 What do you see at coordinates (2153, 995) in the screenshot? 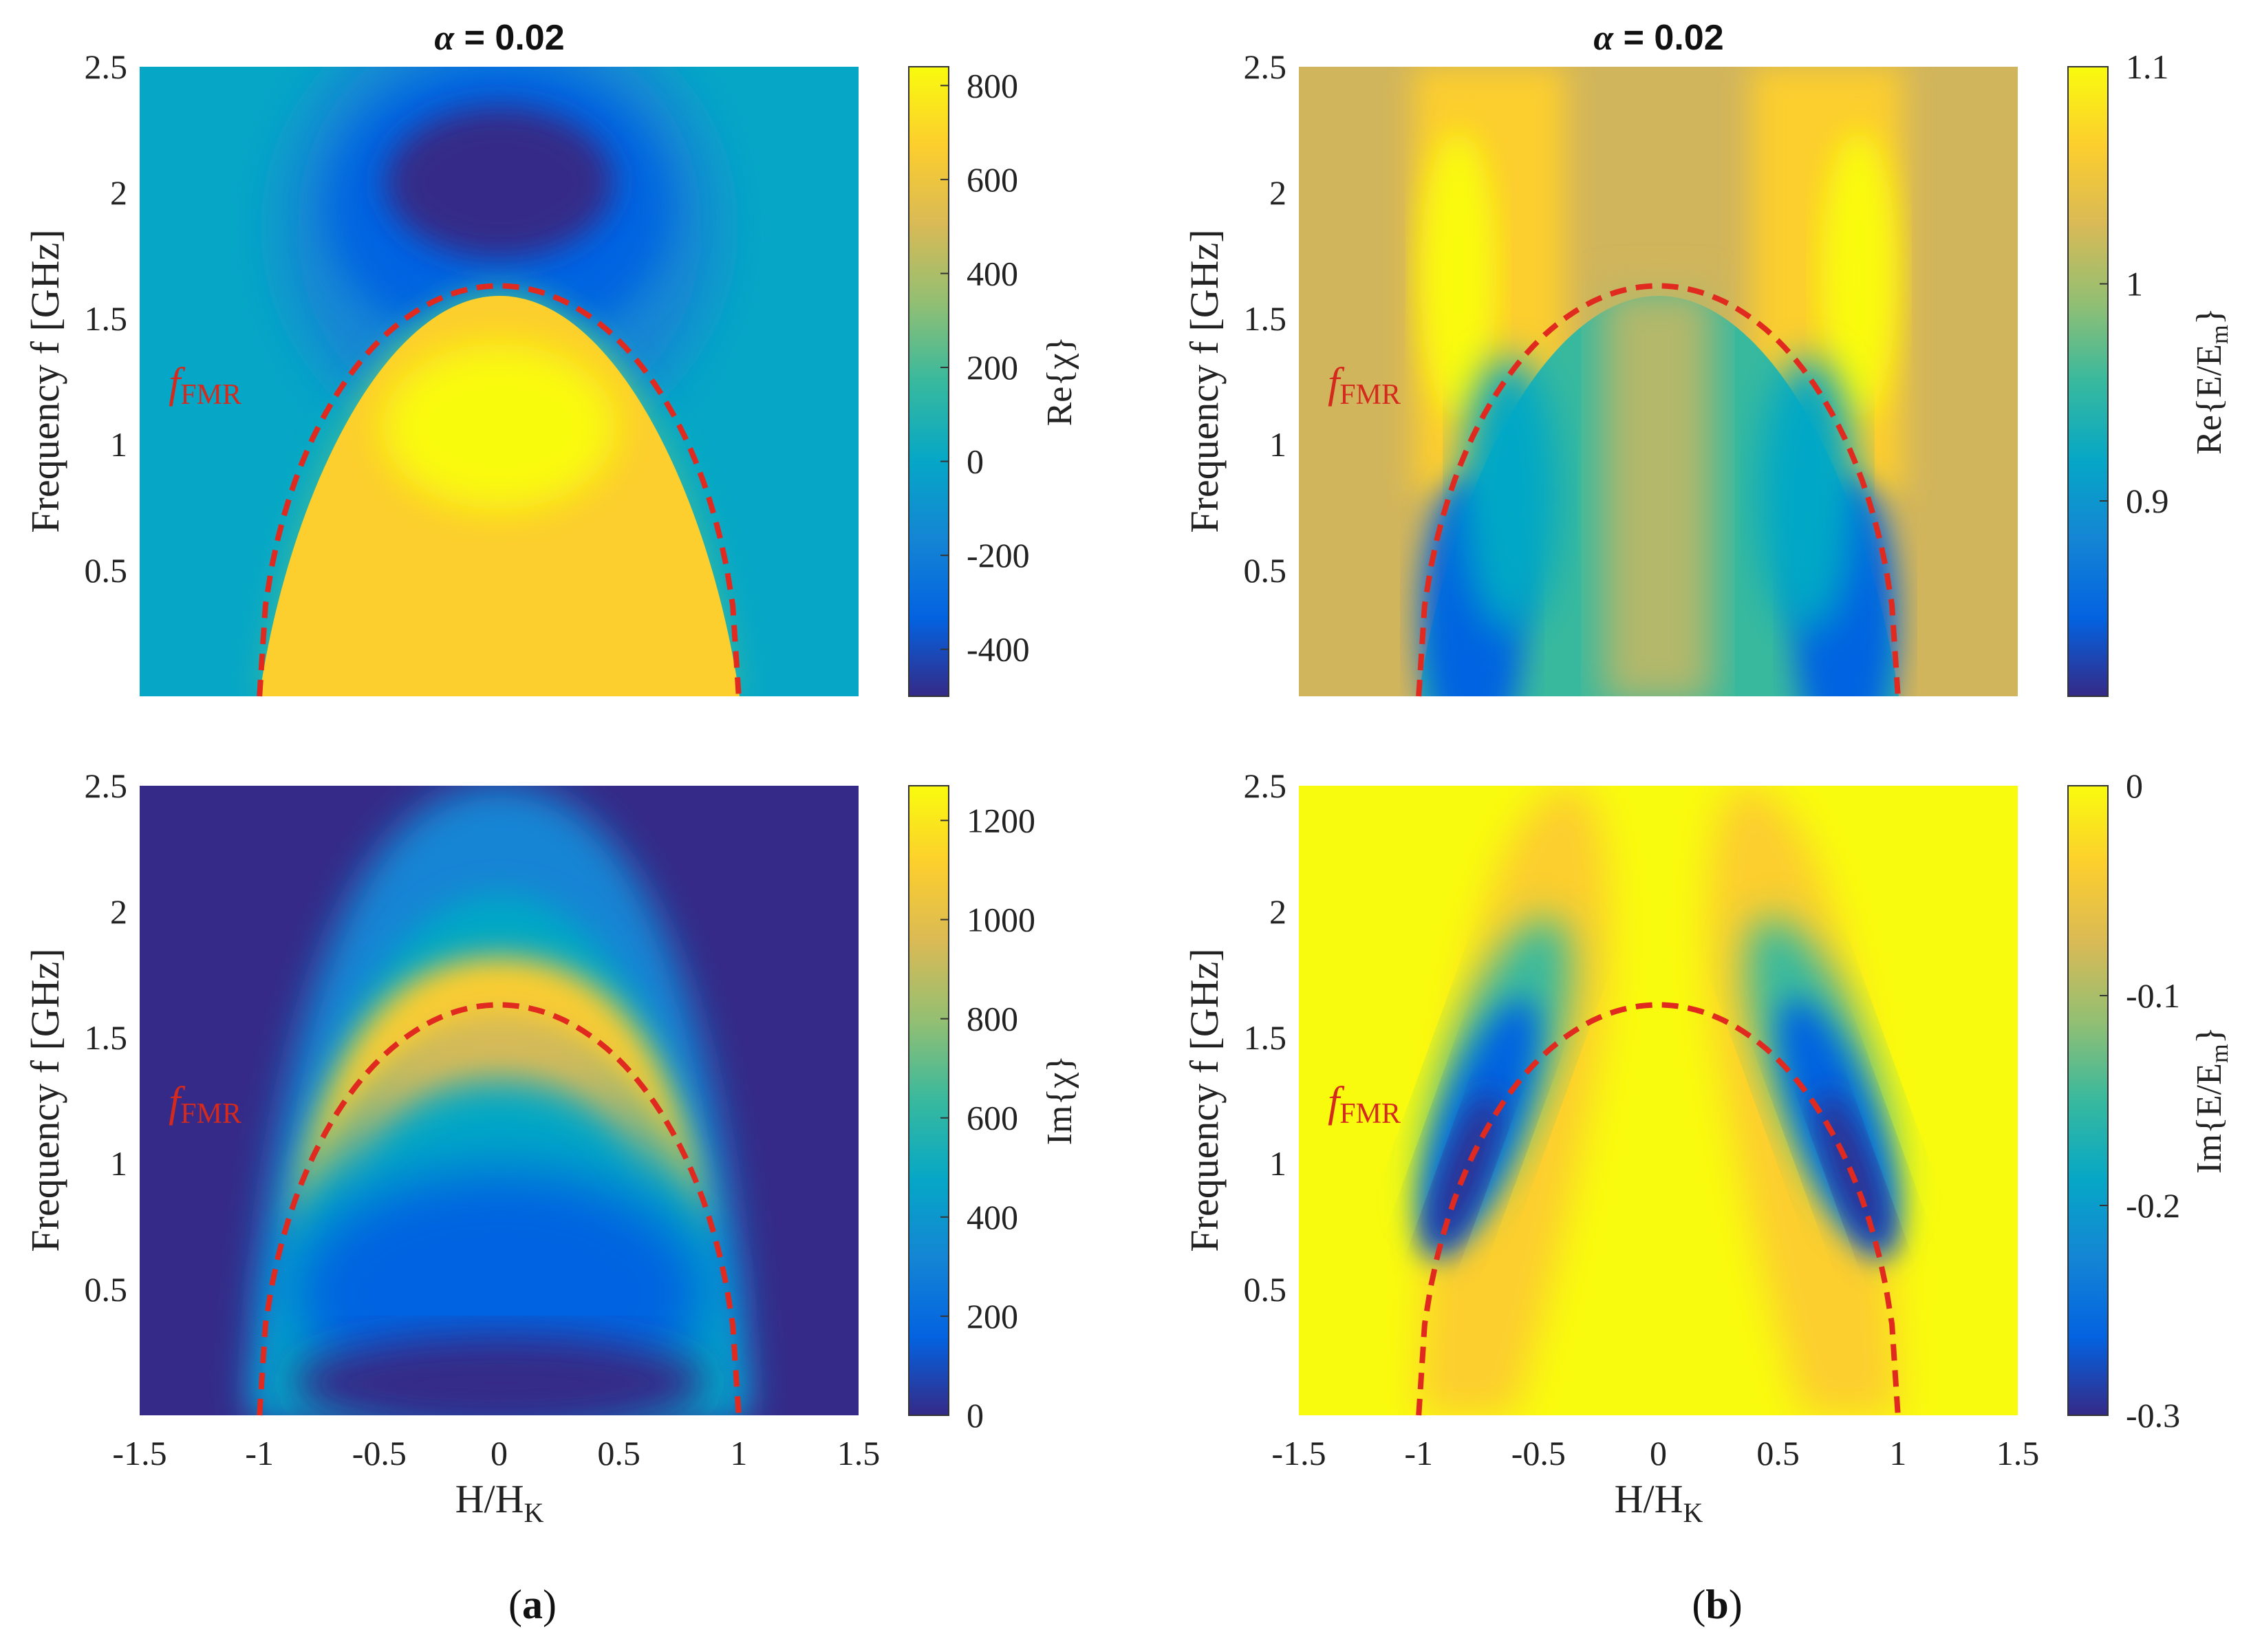
I see `colorbar-tick-label: -0.1` at bounding box center [2153, 995].